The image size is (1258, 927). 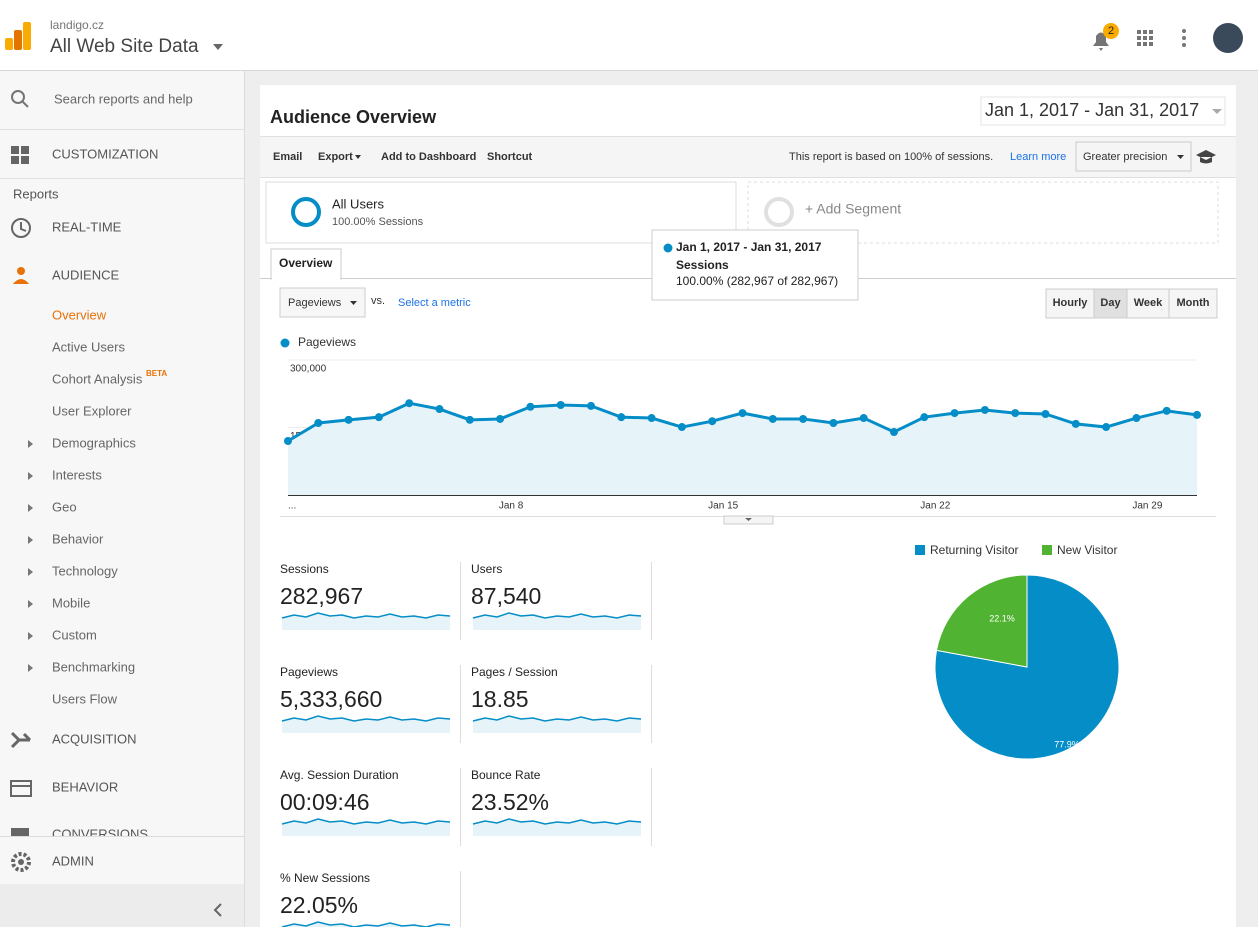 I want to click on search-icon, so click(x=25, y=104).